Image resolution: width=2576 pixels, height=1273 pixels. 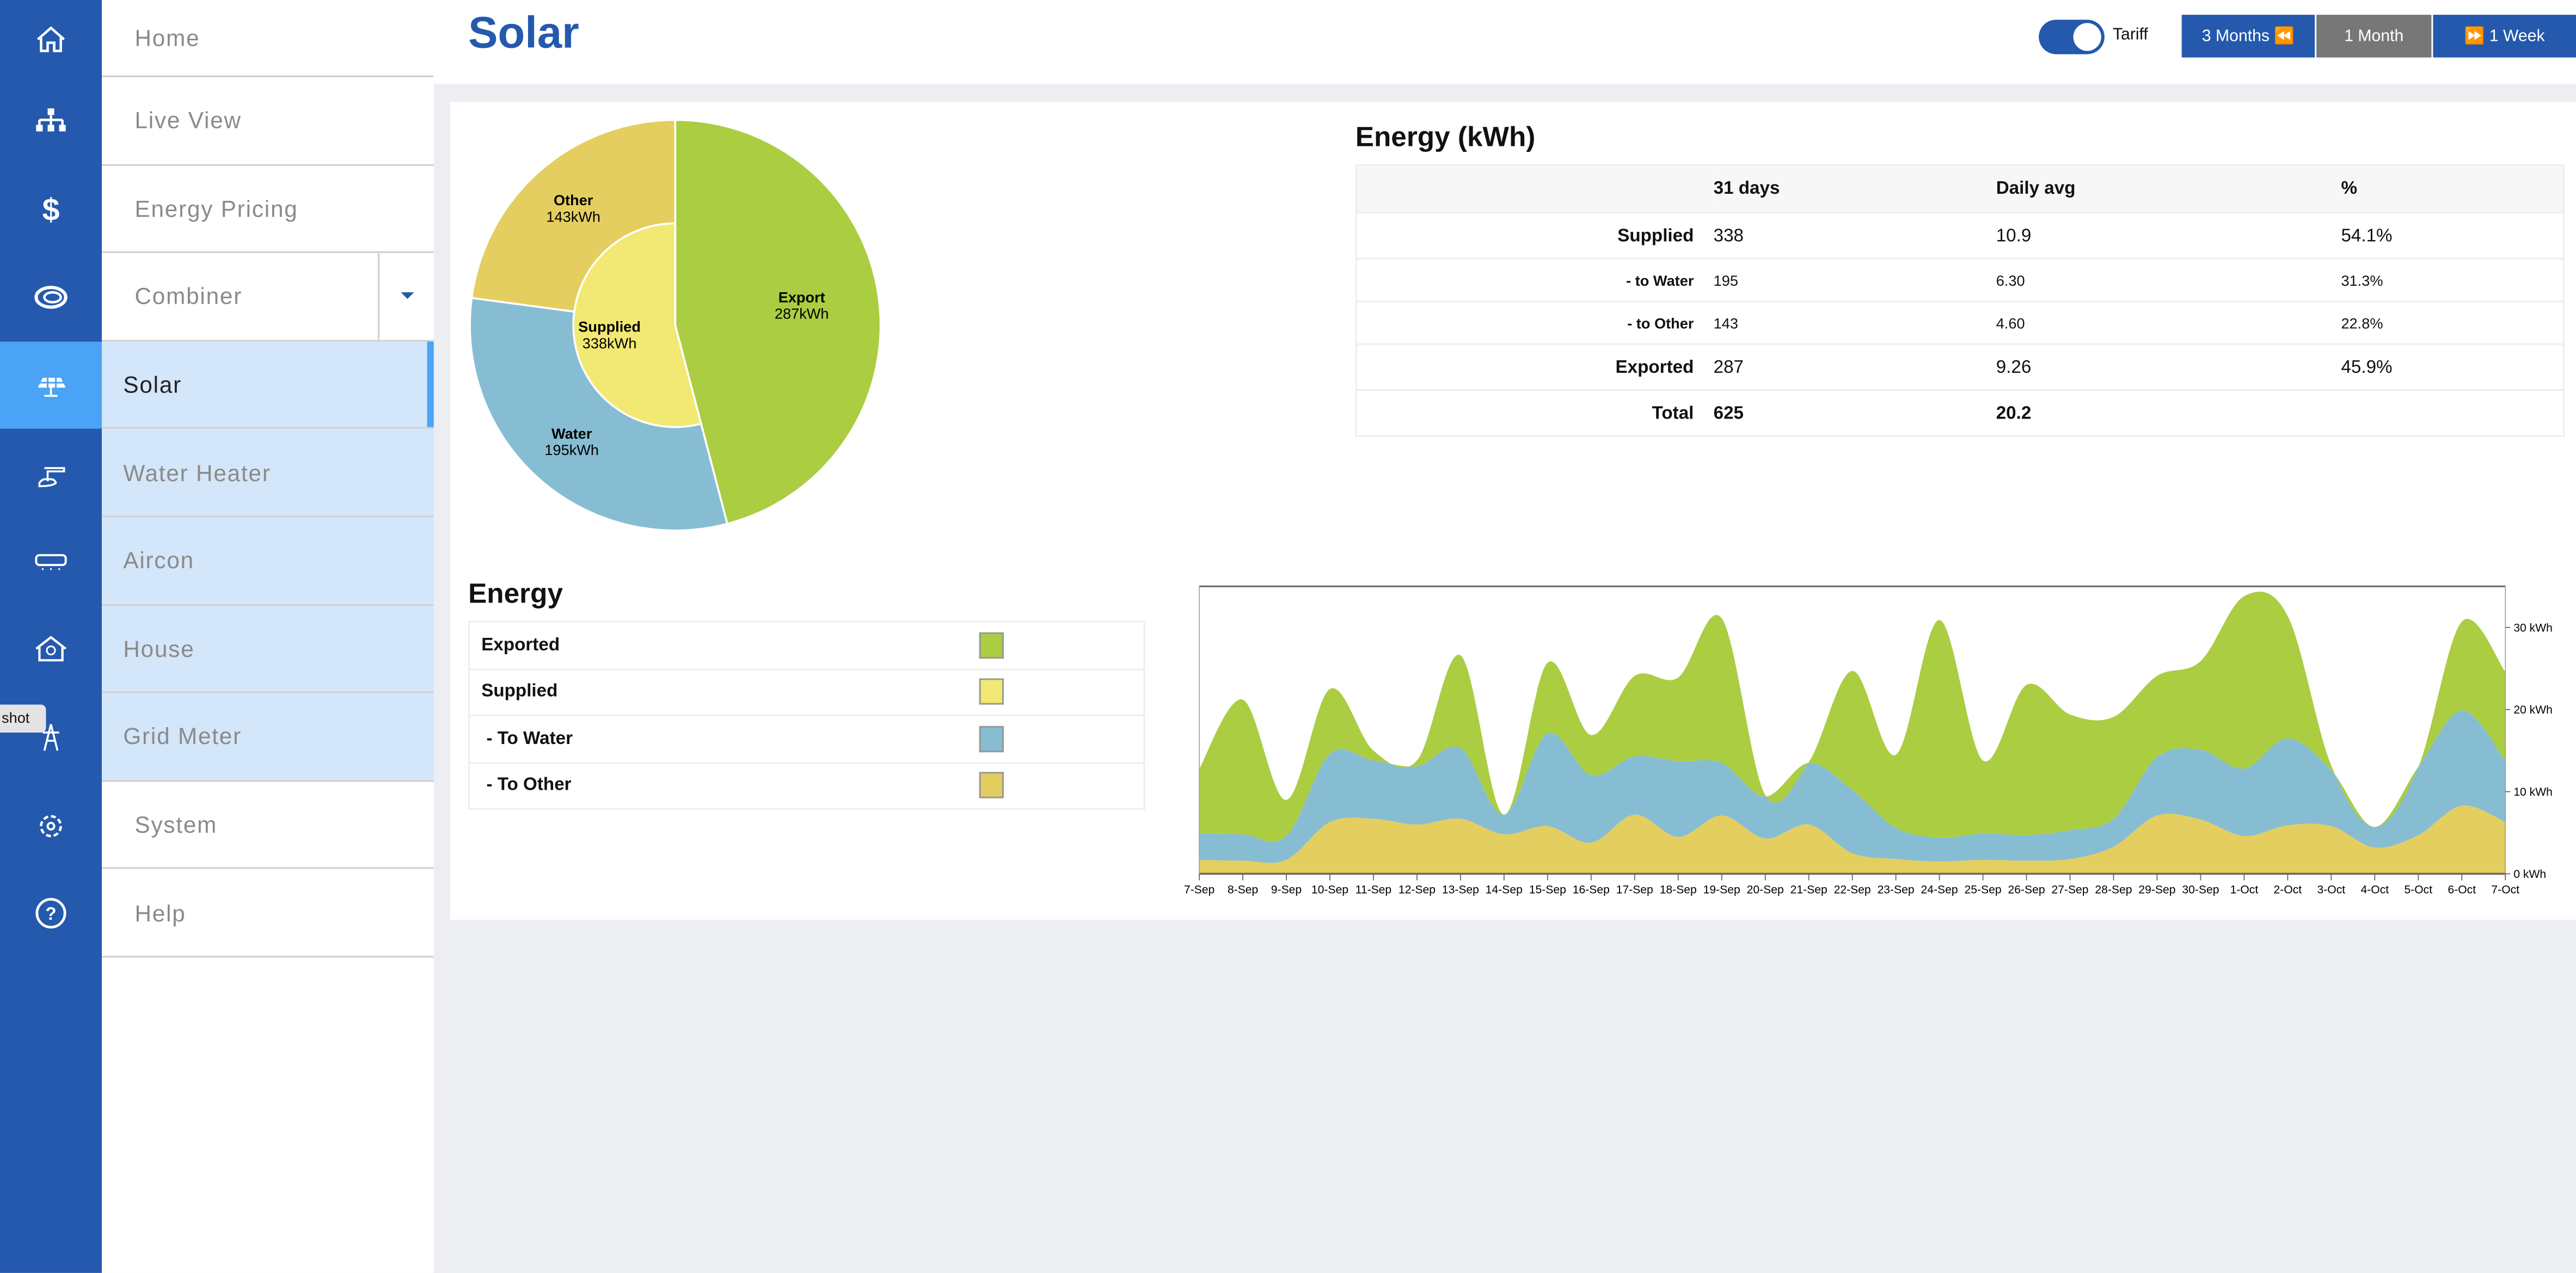 What do you see at coordinates (159, 561) in the screenshot?
I see `menu-item-label: Aircon` at bounding box center [159, 561].